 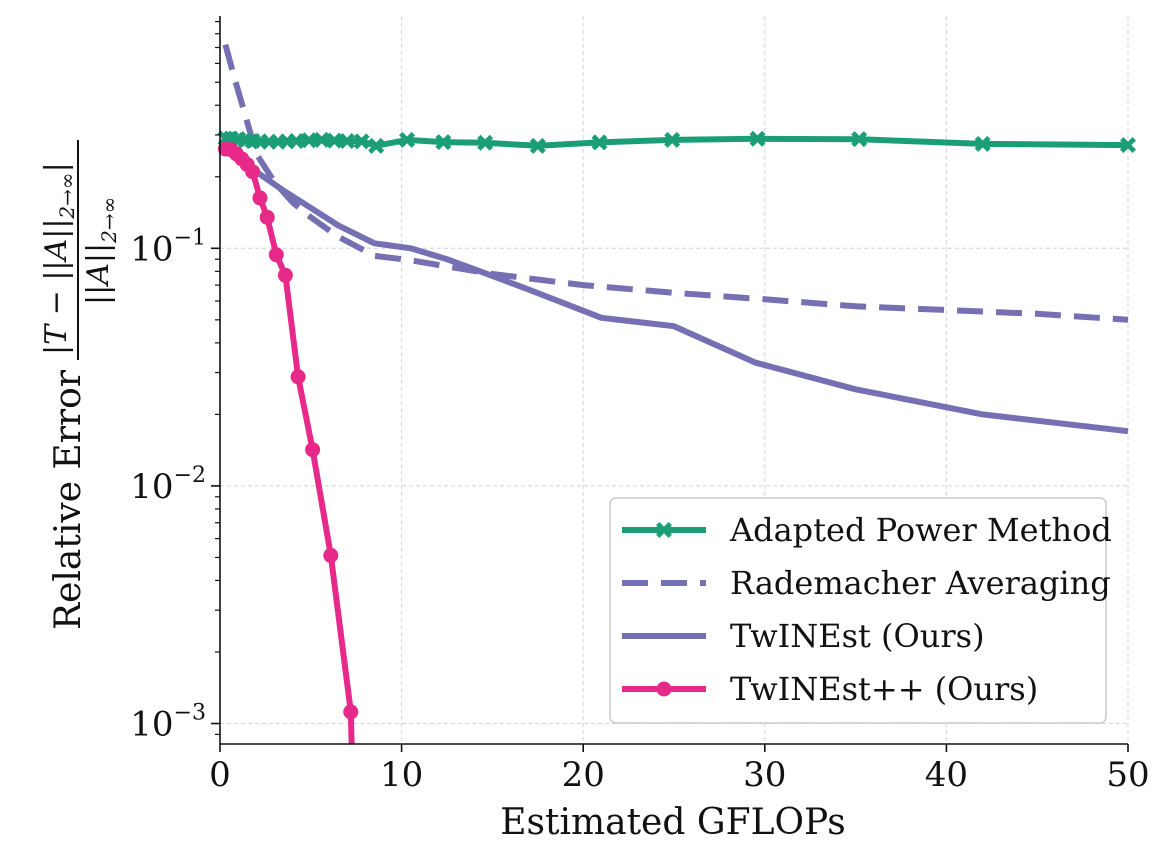 What do you see at coordinates (168, 723) in the screenshot?
I see `y-tick-label: 10⁻³` at bounding box center [168, 723].